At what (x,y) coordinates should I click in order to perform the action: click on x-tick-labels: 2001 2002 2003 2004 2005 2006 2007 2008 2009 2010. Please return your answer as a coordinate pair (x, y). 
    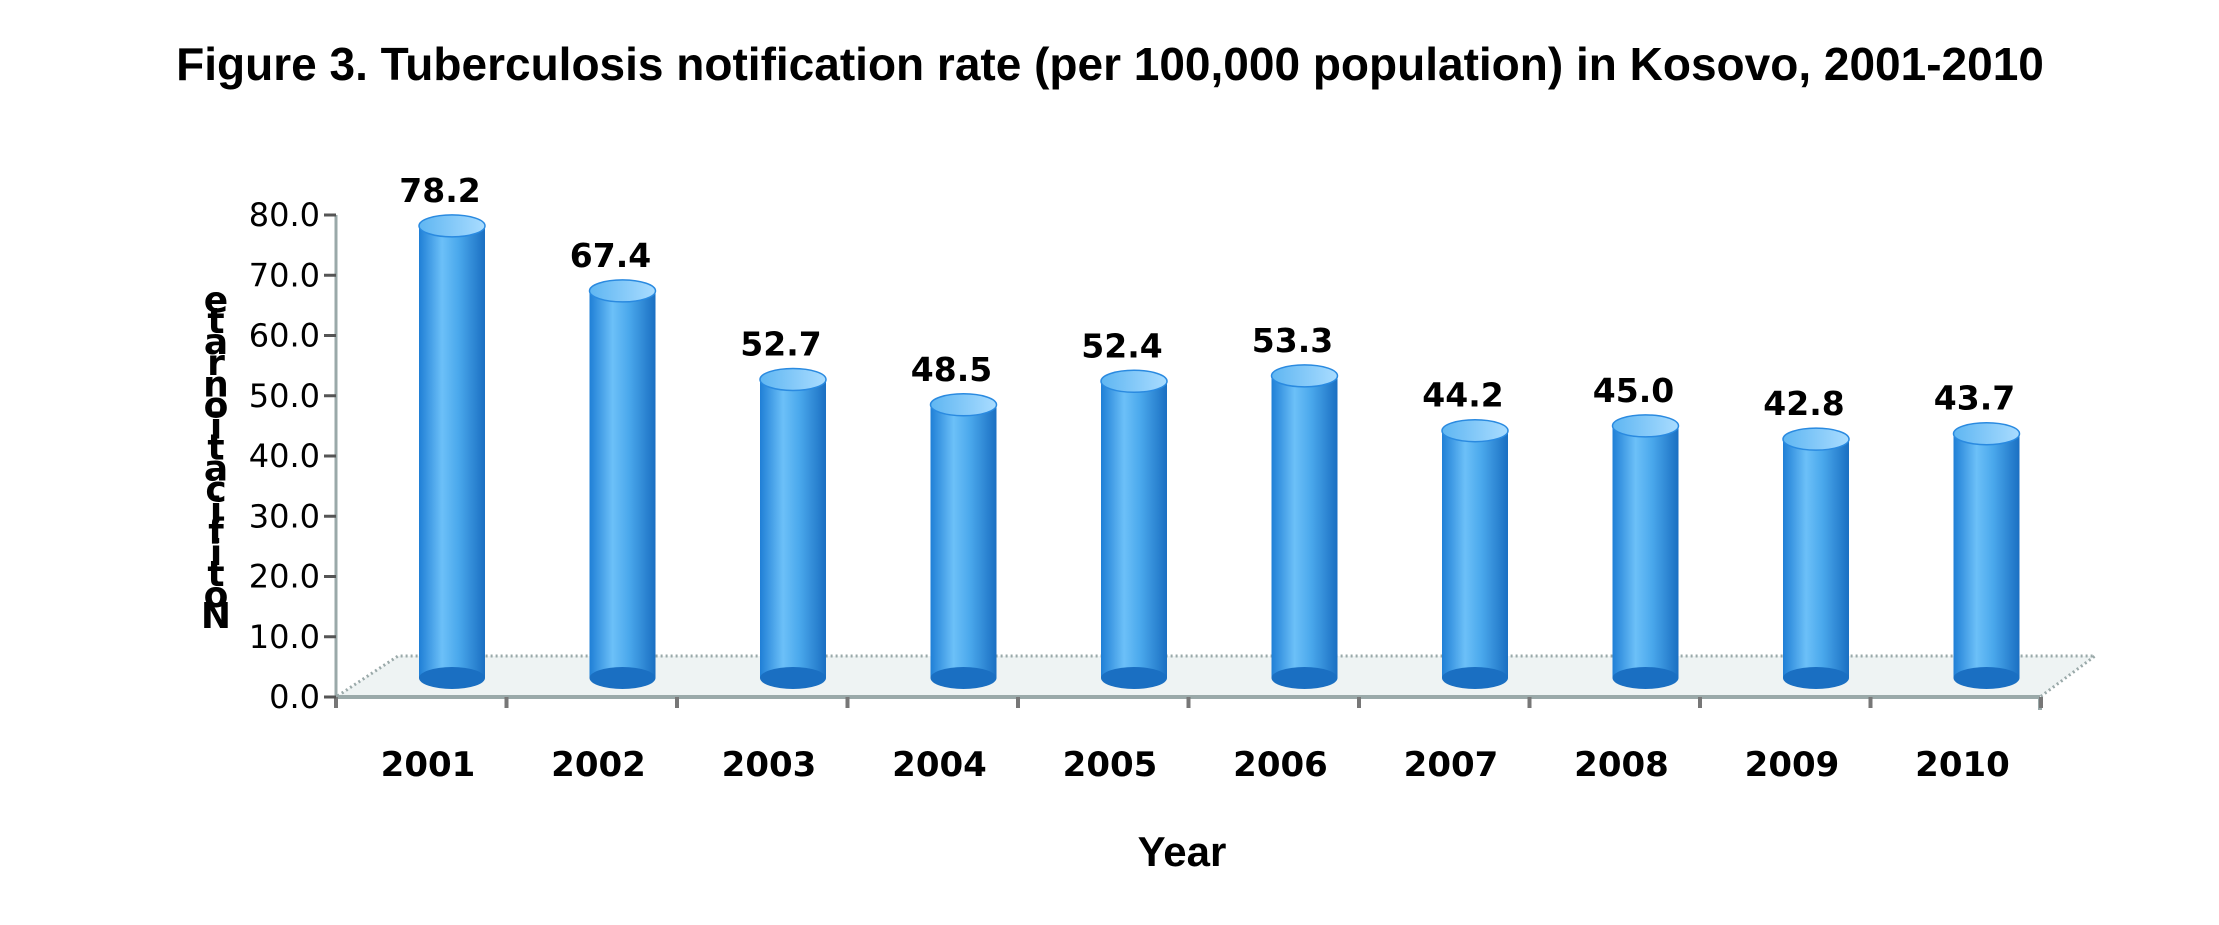
    Looking at the image, I should click on (1195, 765).